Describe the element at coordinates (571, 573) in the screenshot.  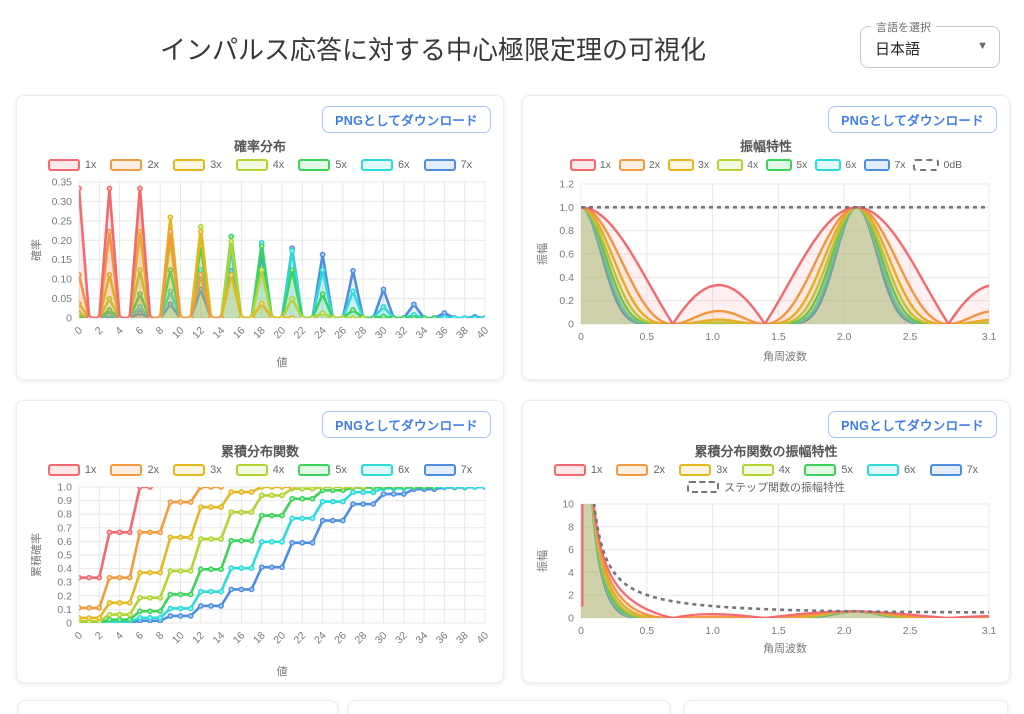
I see `svg-text: 4` at that location.